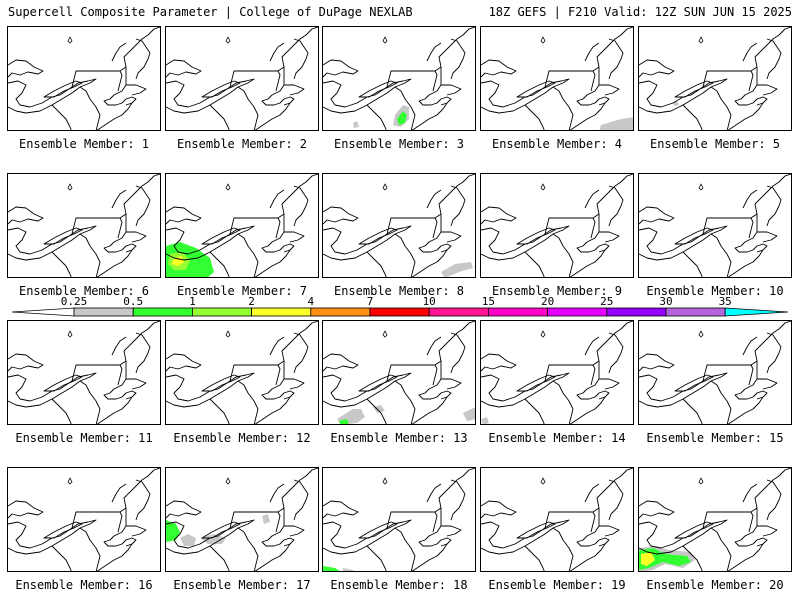 Image resolution: width=800 pixels, height=600 pixels. Describe the element at coordinates (547, 302) in the screenshot. I see `colorbar-tick-label: 20` at that location.